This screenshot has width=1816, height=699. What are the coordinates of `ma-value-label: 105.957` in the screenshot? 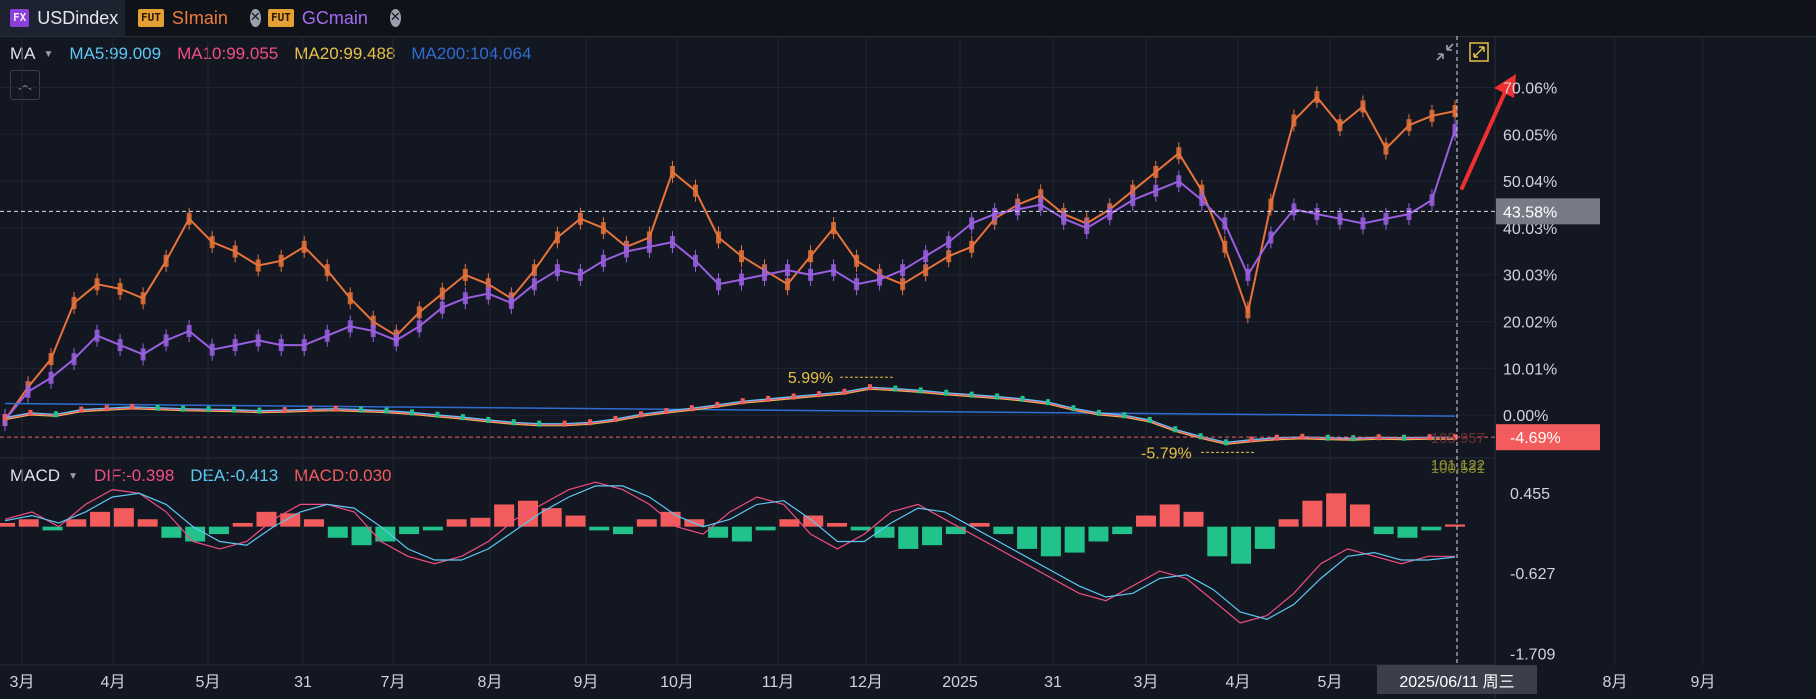 It's located at (1458, 438).